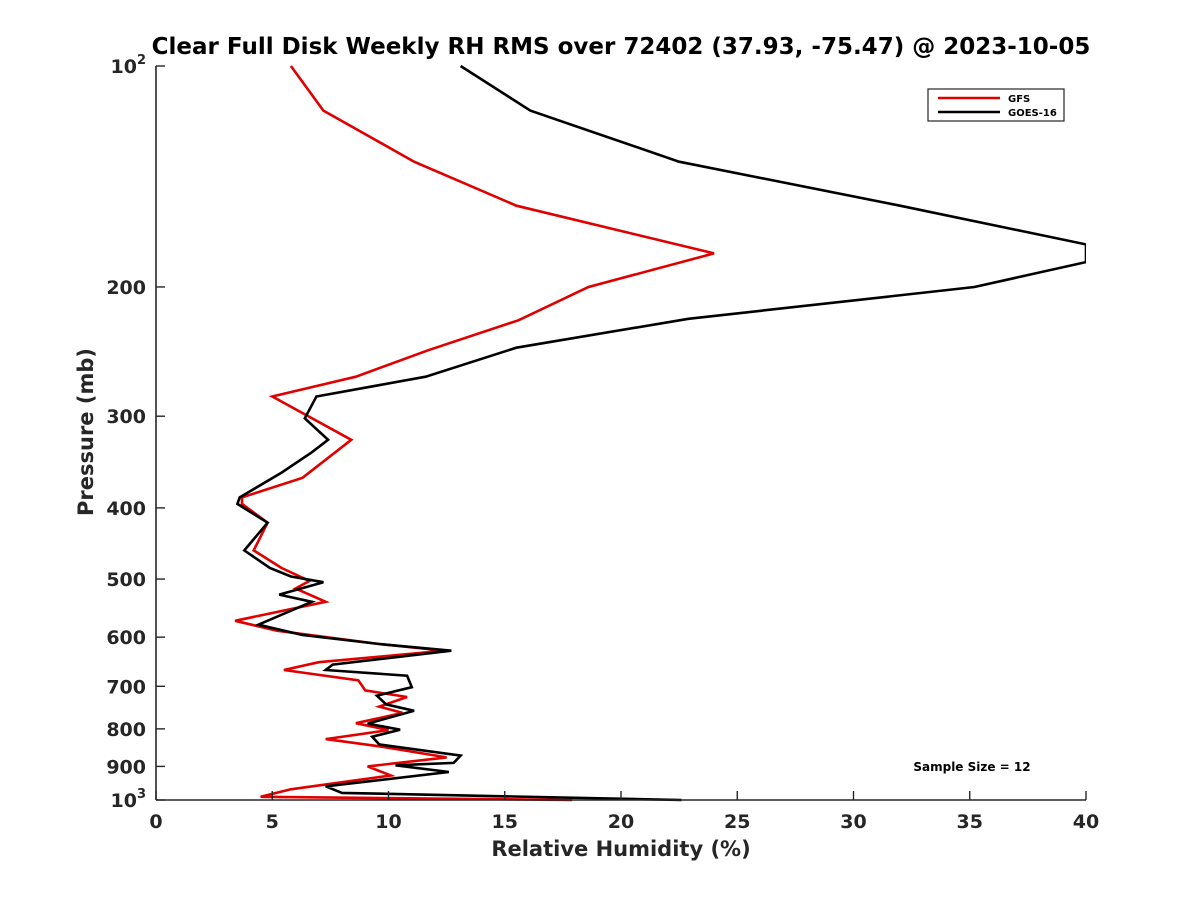 The image size is (1200, 900). What do you see at coordinates (737, 822) in the screenshot?
I see `x-tick-label: 25` at bounding box center [737, 822].